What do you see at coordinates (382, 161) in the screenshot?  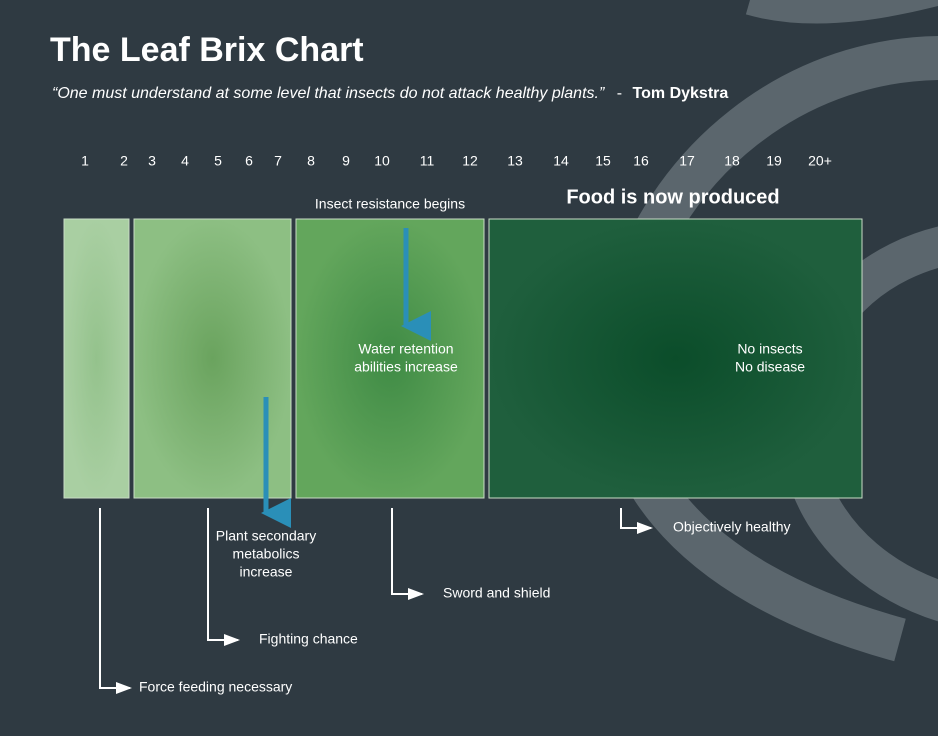 I see `scale-label: 10` at bounding box center [382, 161].